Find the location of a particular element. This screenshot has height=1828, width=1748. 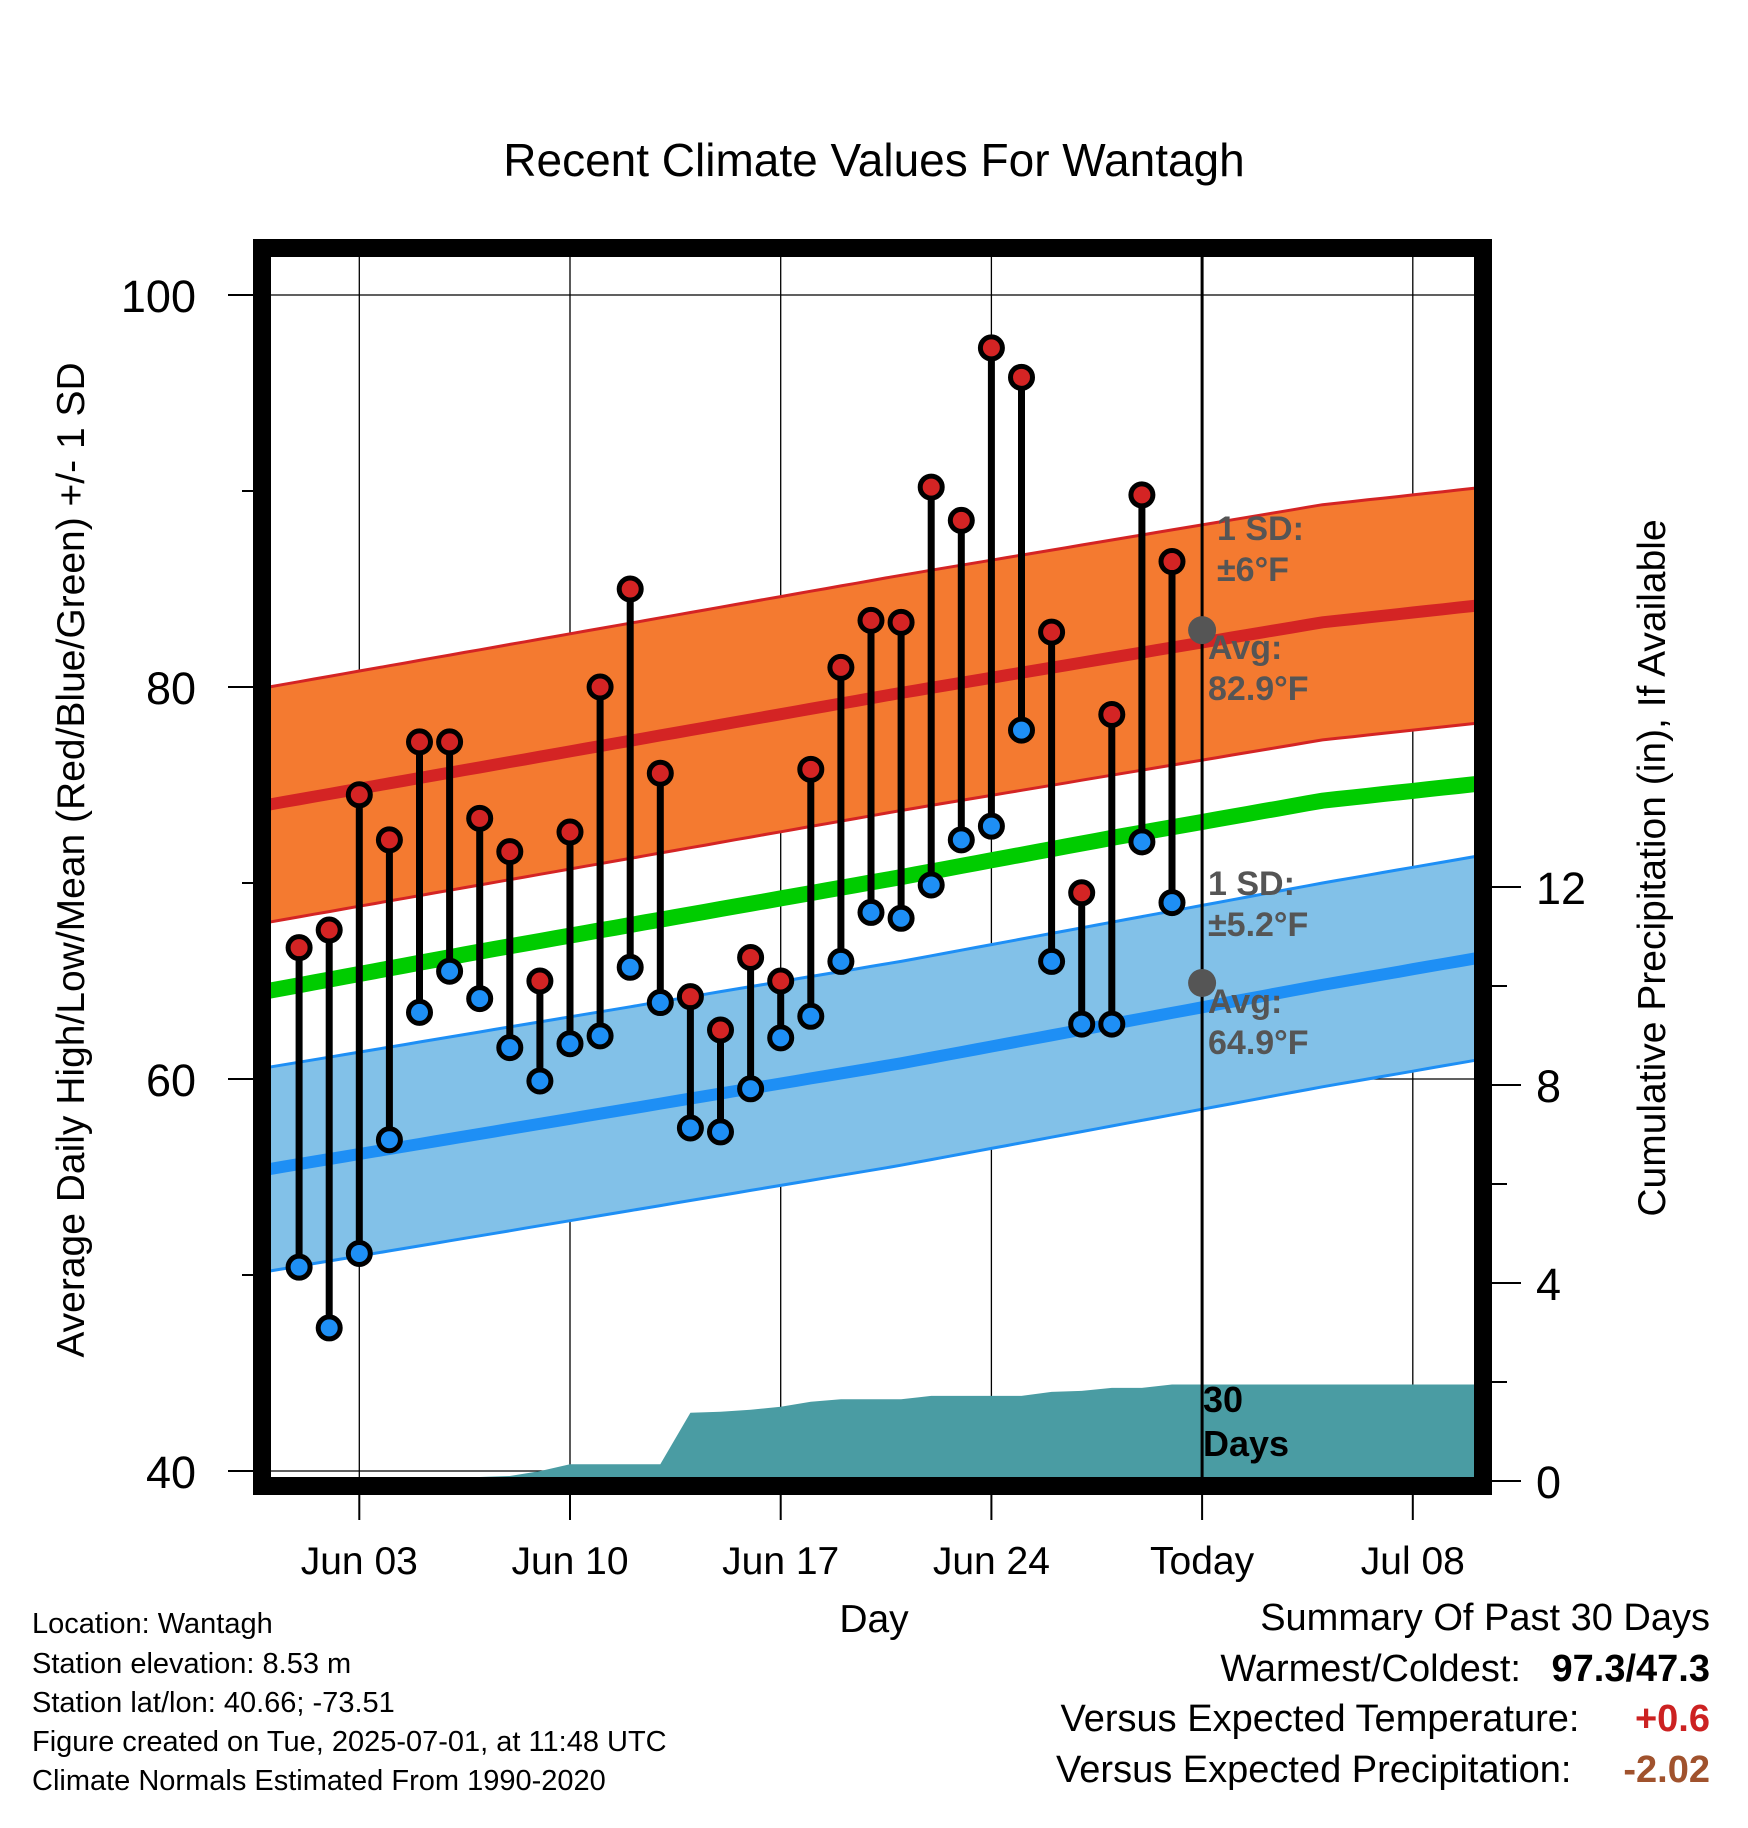

high-sd-upper-line is located at coordinates (875, 587).